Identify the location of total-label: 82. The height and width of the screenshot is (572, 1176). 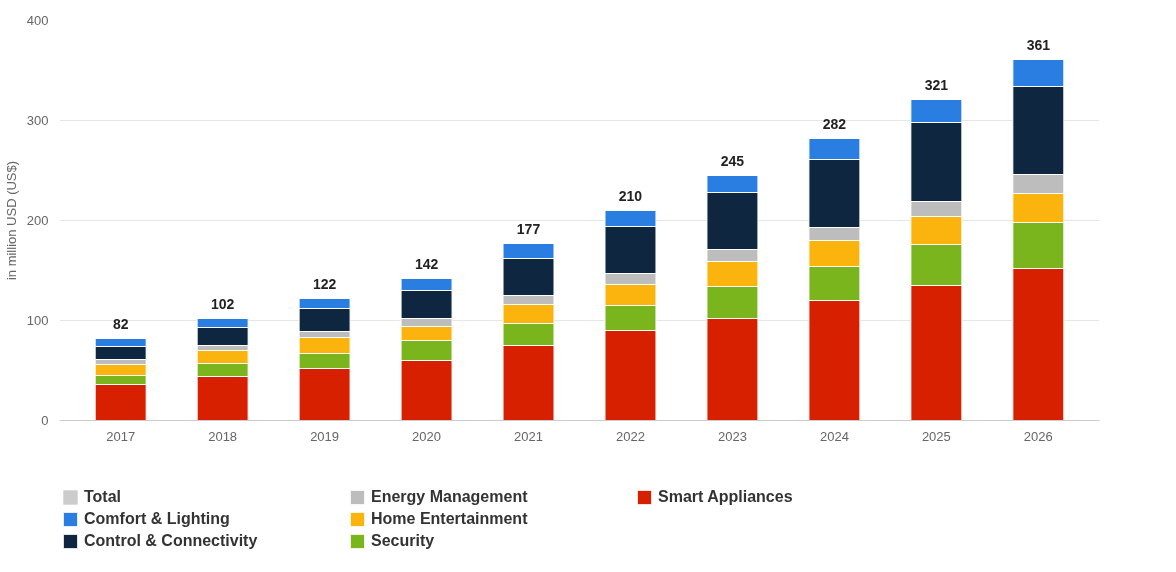
(120, 323).